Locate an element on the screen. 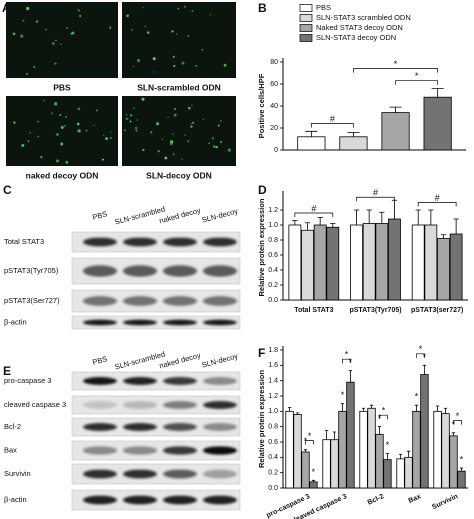  panel-label: C is located at coordinates (7, 190).